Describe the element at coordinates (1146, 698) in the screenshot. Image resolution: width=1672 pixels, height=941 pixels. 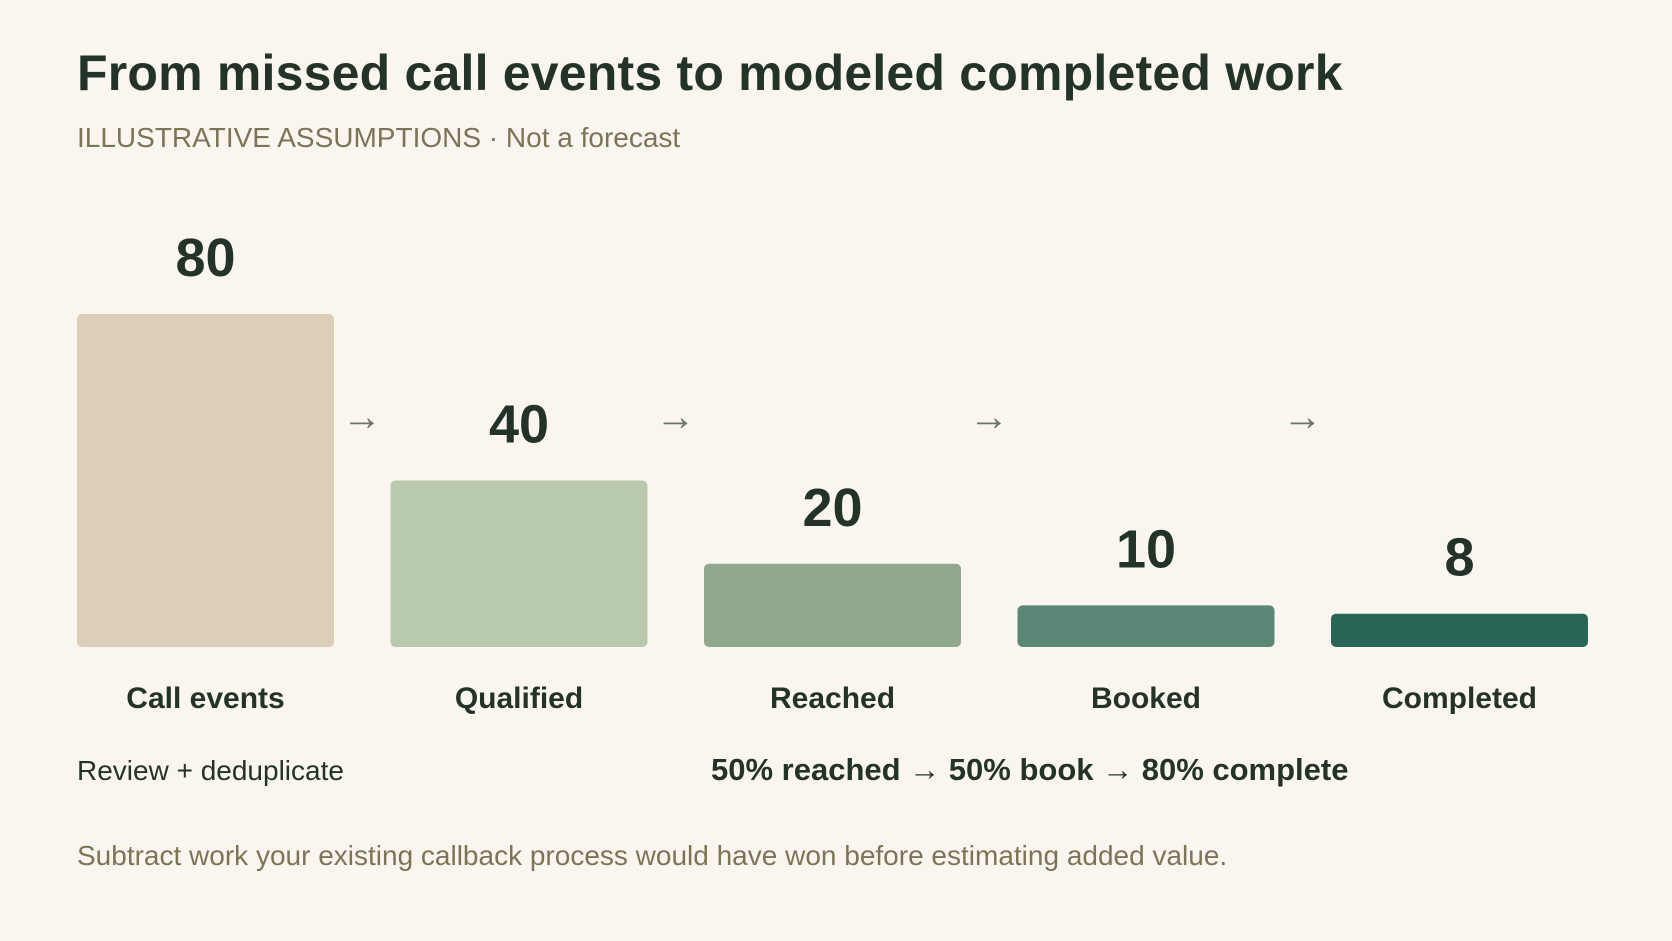
I see `category-label-booked: Booked` at that location.